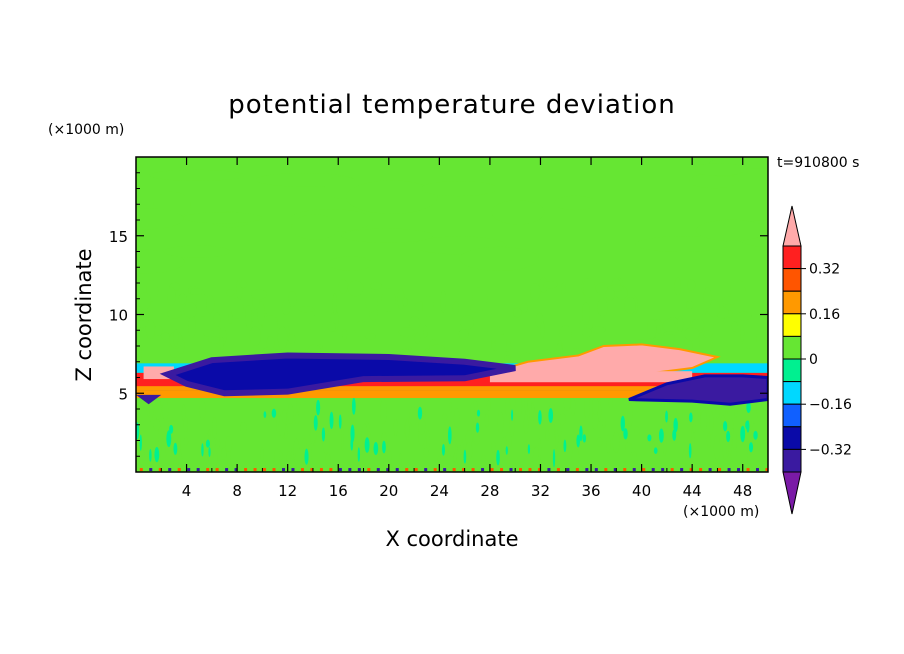 This screenshot has height=654, width=904. Describe the element at coordinates (721, 512) in the screenshot. I see `x-unit-label: (×1000 m)` at that location.